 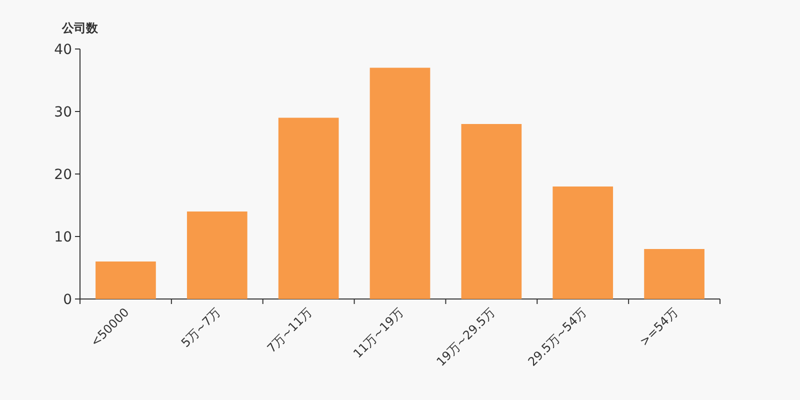 What do you see at coordinates (80, 28) in the screenshot?
I see `y-axis-title: 公司数` at bounding box center [80, 28].